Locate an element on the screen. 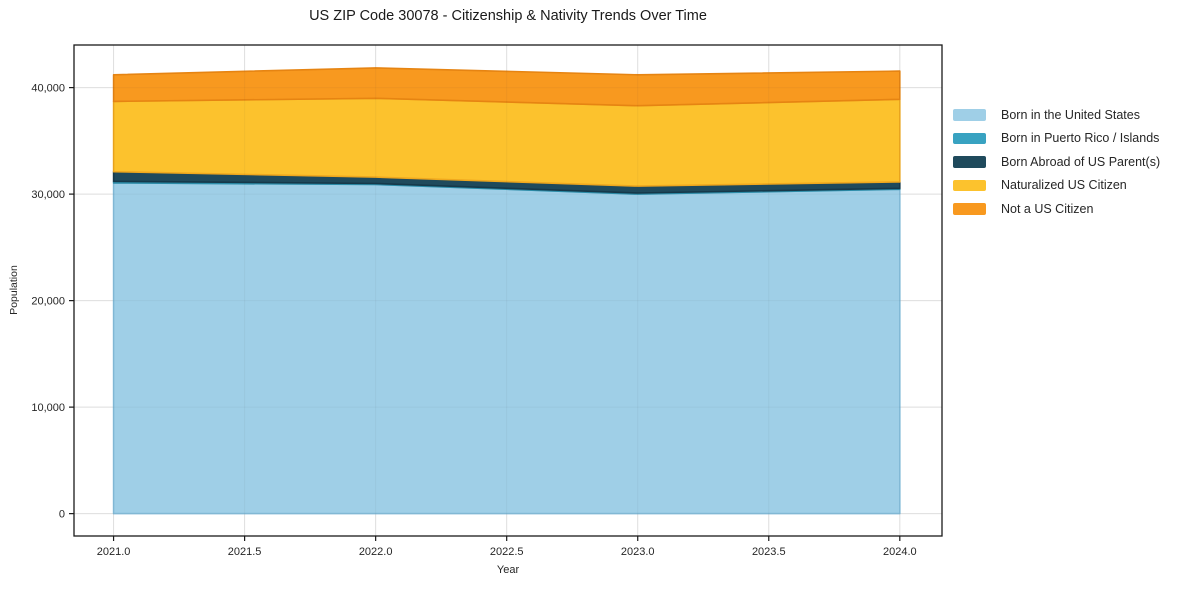 The width and height of the screenshot is (1189, 590). x-tick-label: 2023.0 is located at coordinates (638, 552).